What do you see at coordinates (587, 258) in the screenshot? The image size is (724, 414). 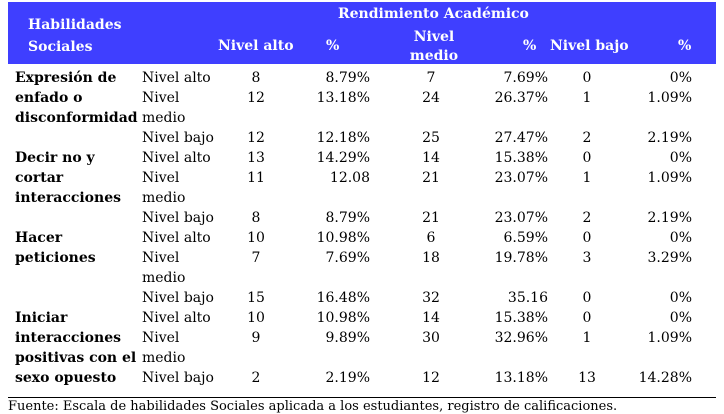 I see `value-cell: 3` at bounding box center [587, 258].